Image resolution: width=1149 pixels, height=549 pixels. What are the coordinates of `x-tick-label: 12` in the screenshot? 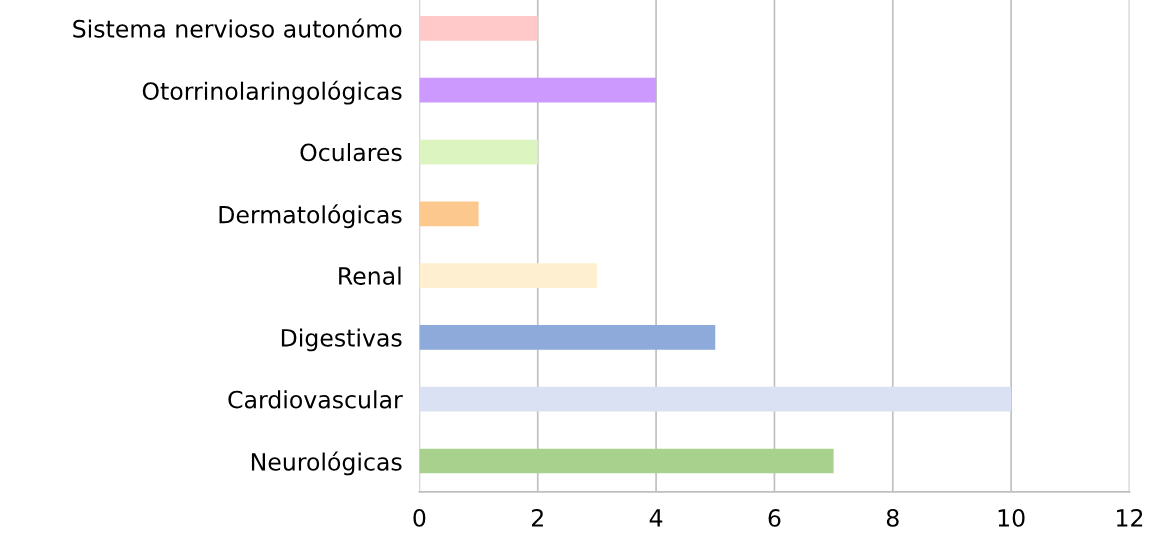 It's located at (1130, 517).